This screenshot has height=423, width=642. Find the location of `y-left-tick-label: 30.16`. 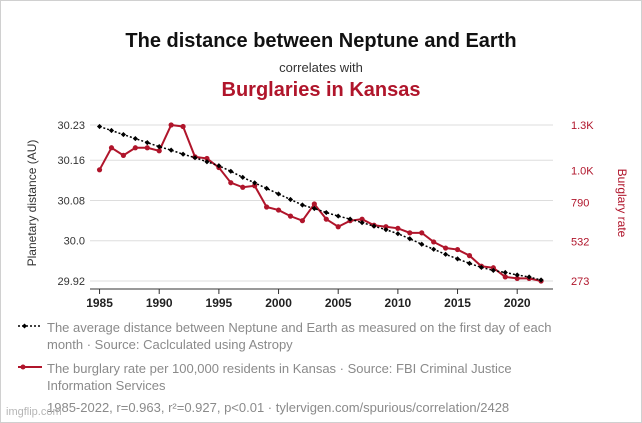

y-left-tick-label: 30.16 is located at coordinates (71, 161).